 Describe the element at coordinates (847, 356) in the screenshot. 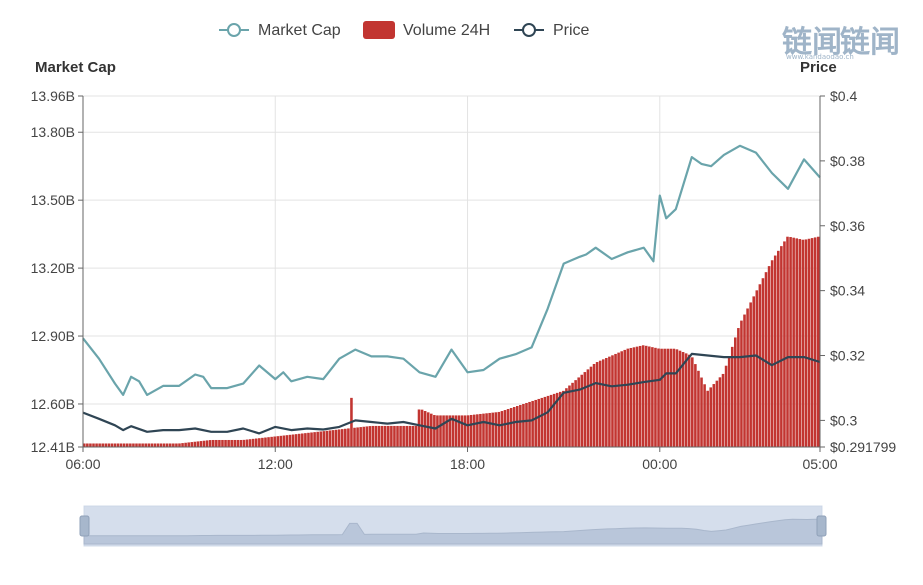

I see `right-tick-label: $0.32` at that location.